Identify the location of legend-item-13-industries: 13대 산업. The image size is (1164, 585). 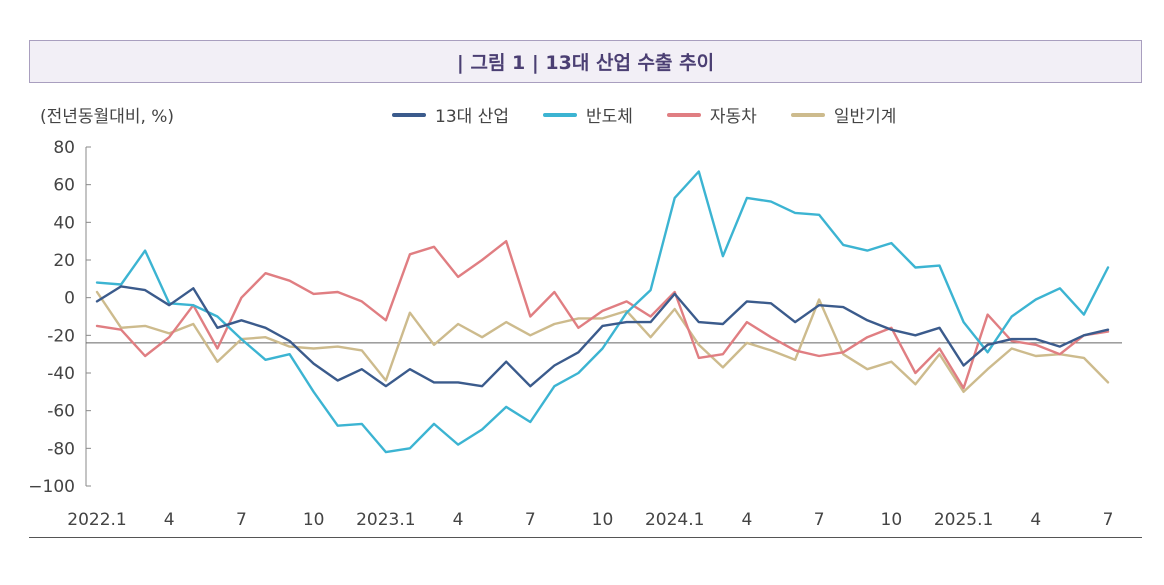
(450, 114).